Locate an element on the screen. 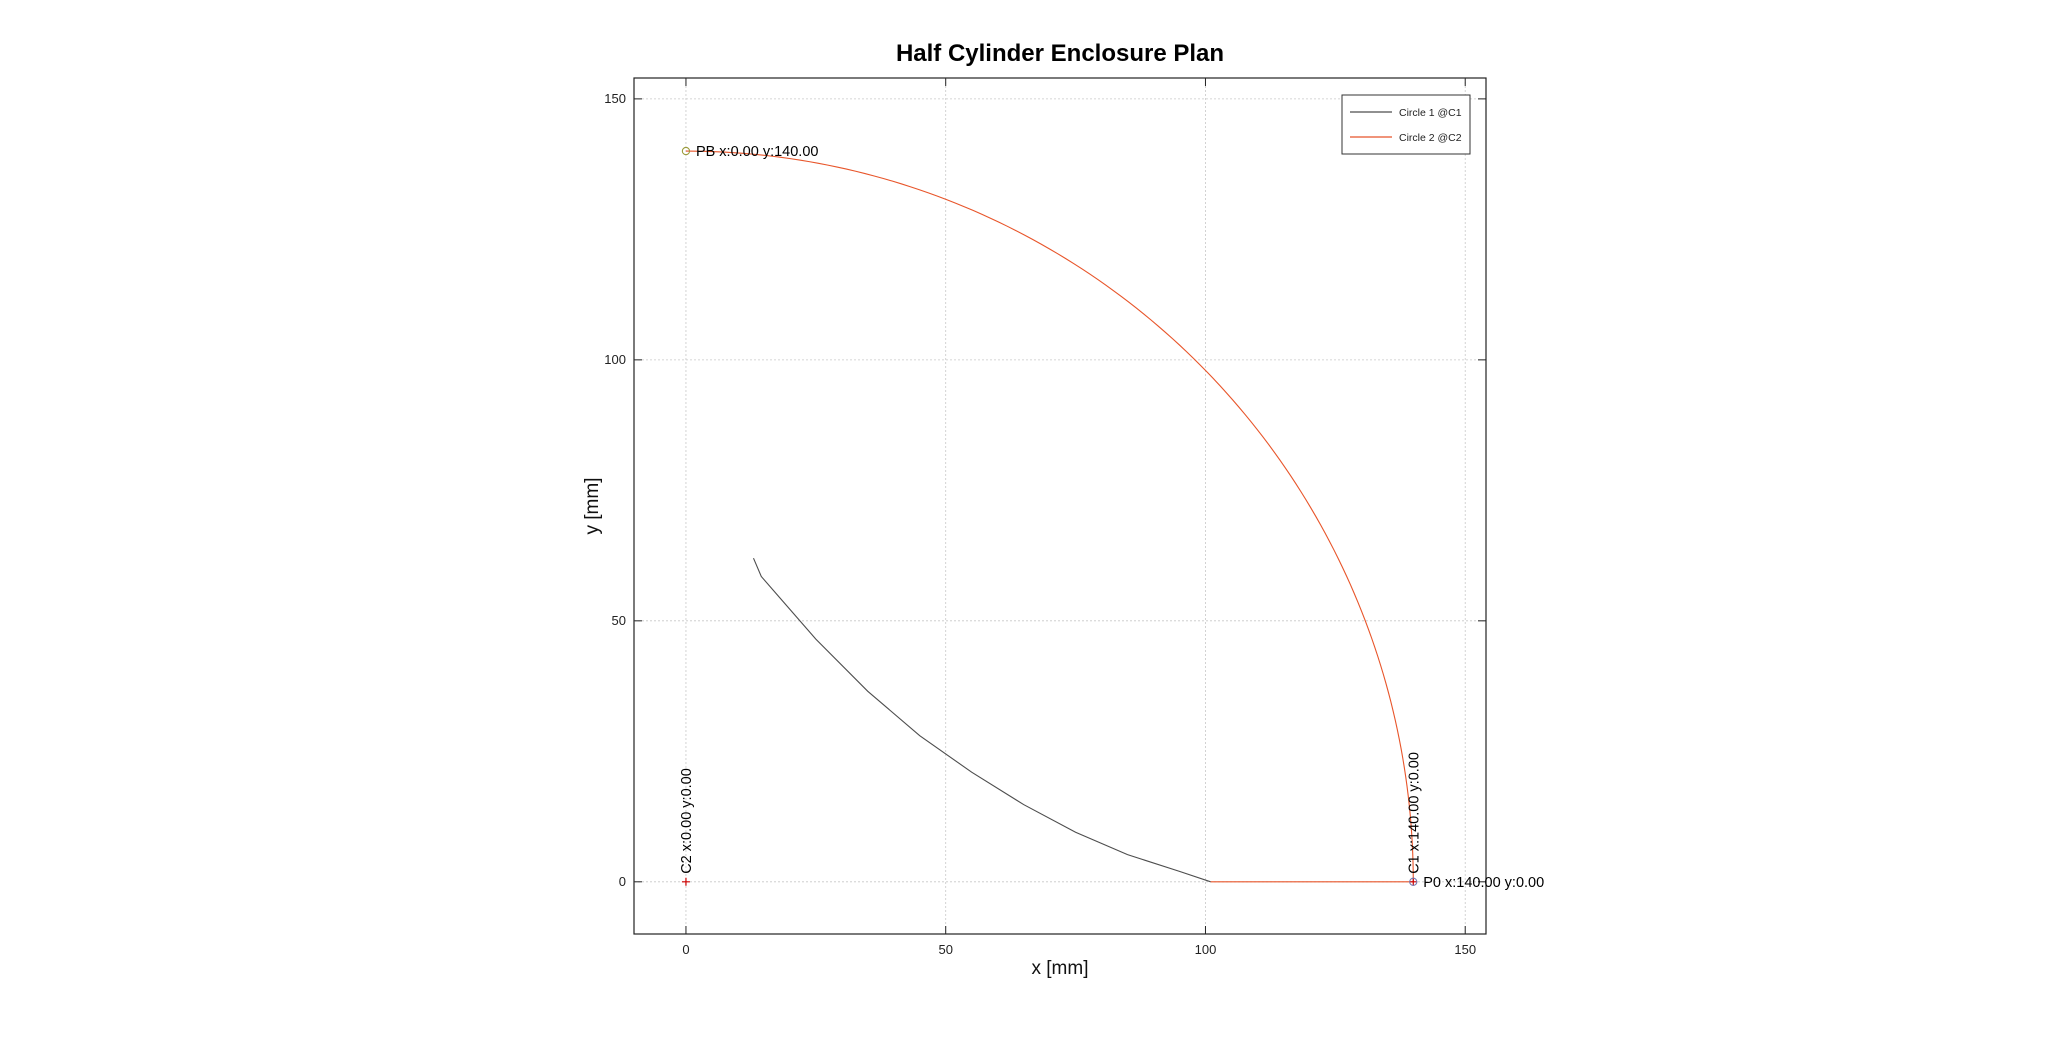 This screenshot has height=1047, width=2048. legend-box is located at coordinates (1406, 124).